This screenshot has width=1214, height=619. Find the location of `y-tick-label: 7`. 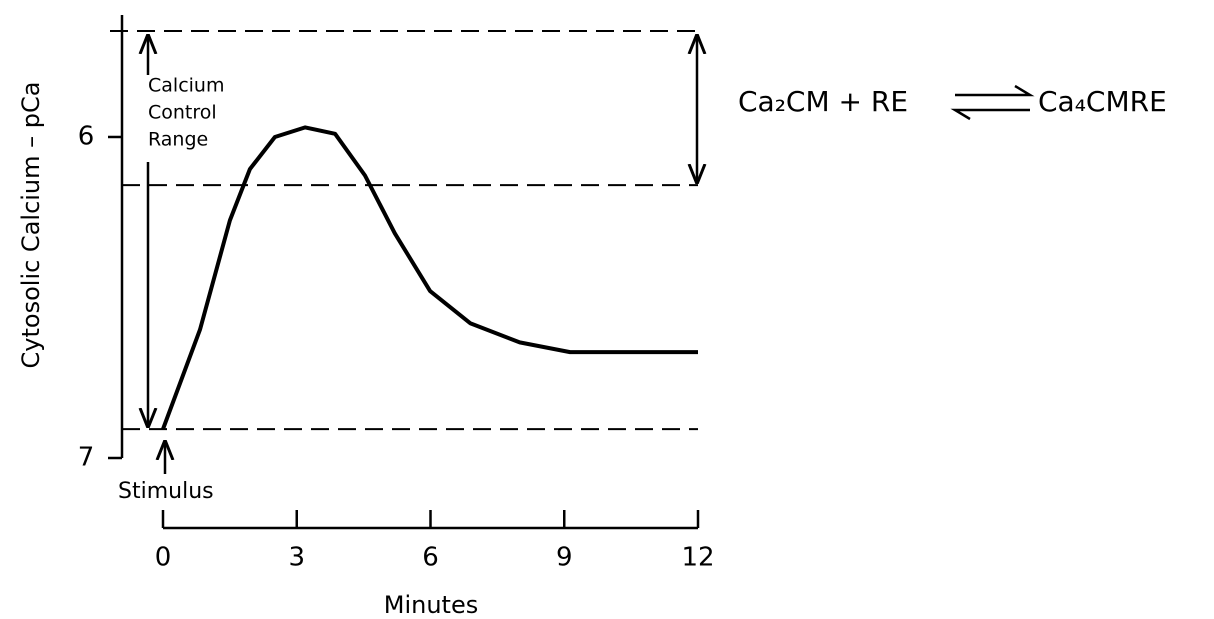

y-tick-label: 7 is located at coordinates (86, 458).